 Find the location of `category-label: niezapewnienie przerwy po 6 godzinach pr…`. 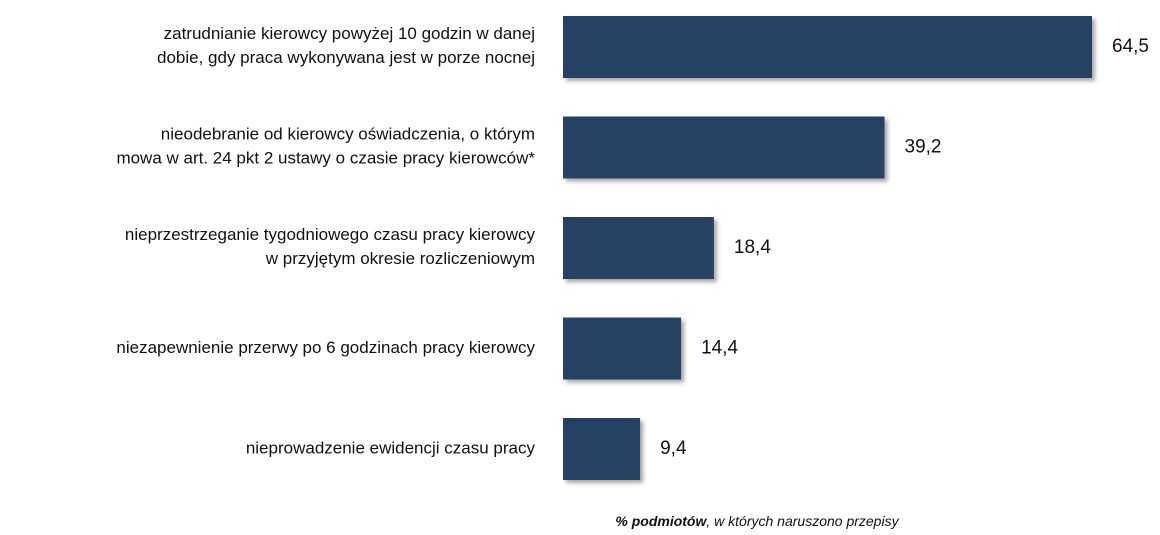

category-label: niezapewnienie przerwy po 6 godzinach pr… is located at coordinates (325, 347).